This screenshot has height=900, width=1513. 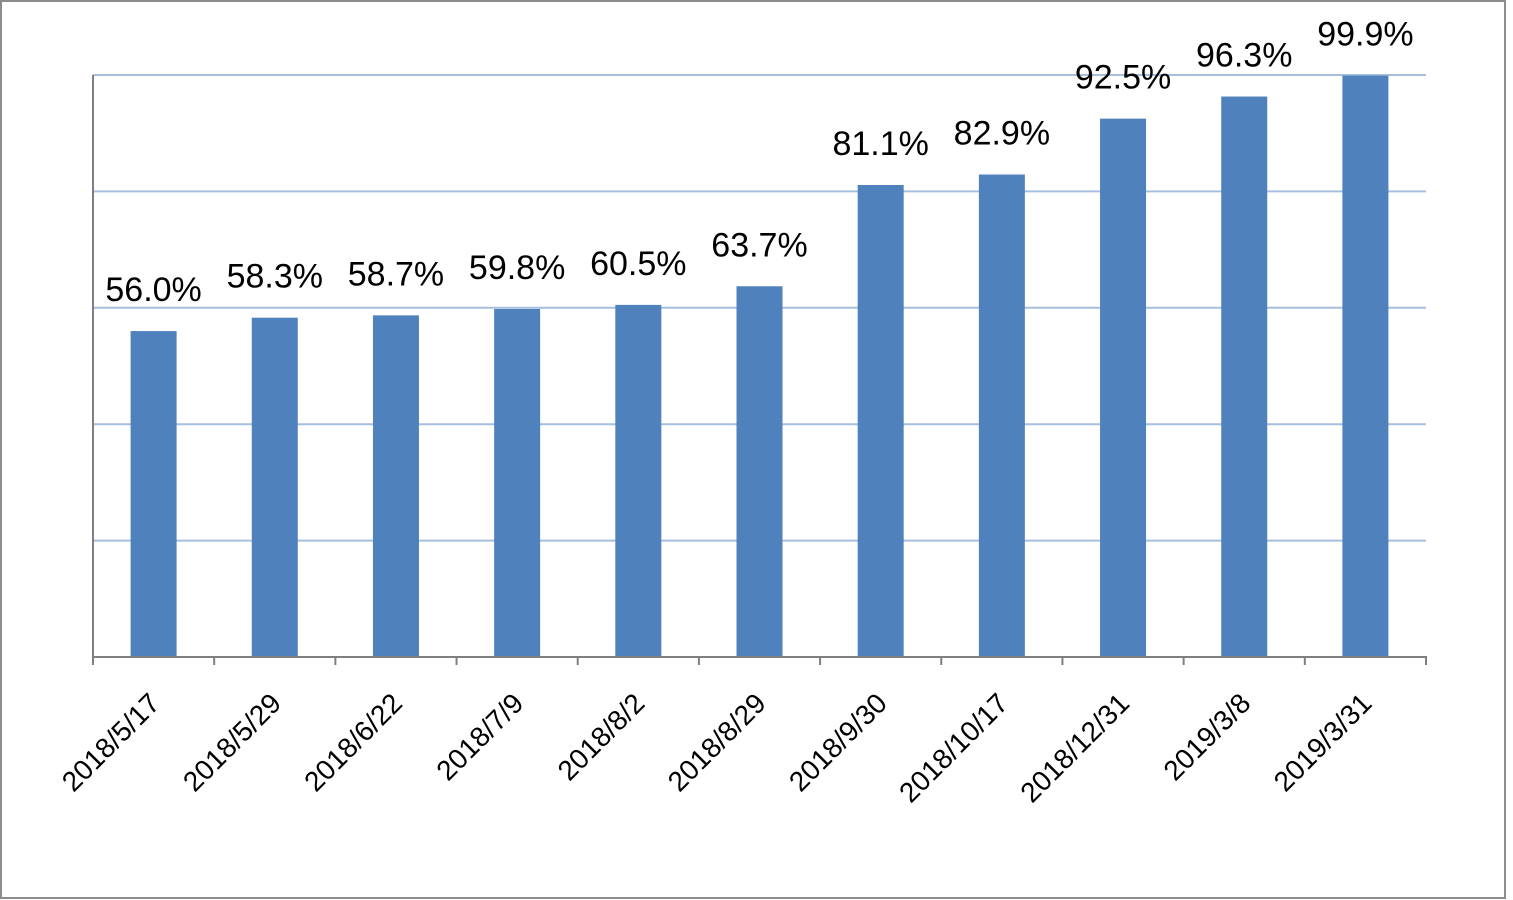 I want to click on data-label: 99.9%, so click(x=1365, y=35).